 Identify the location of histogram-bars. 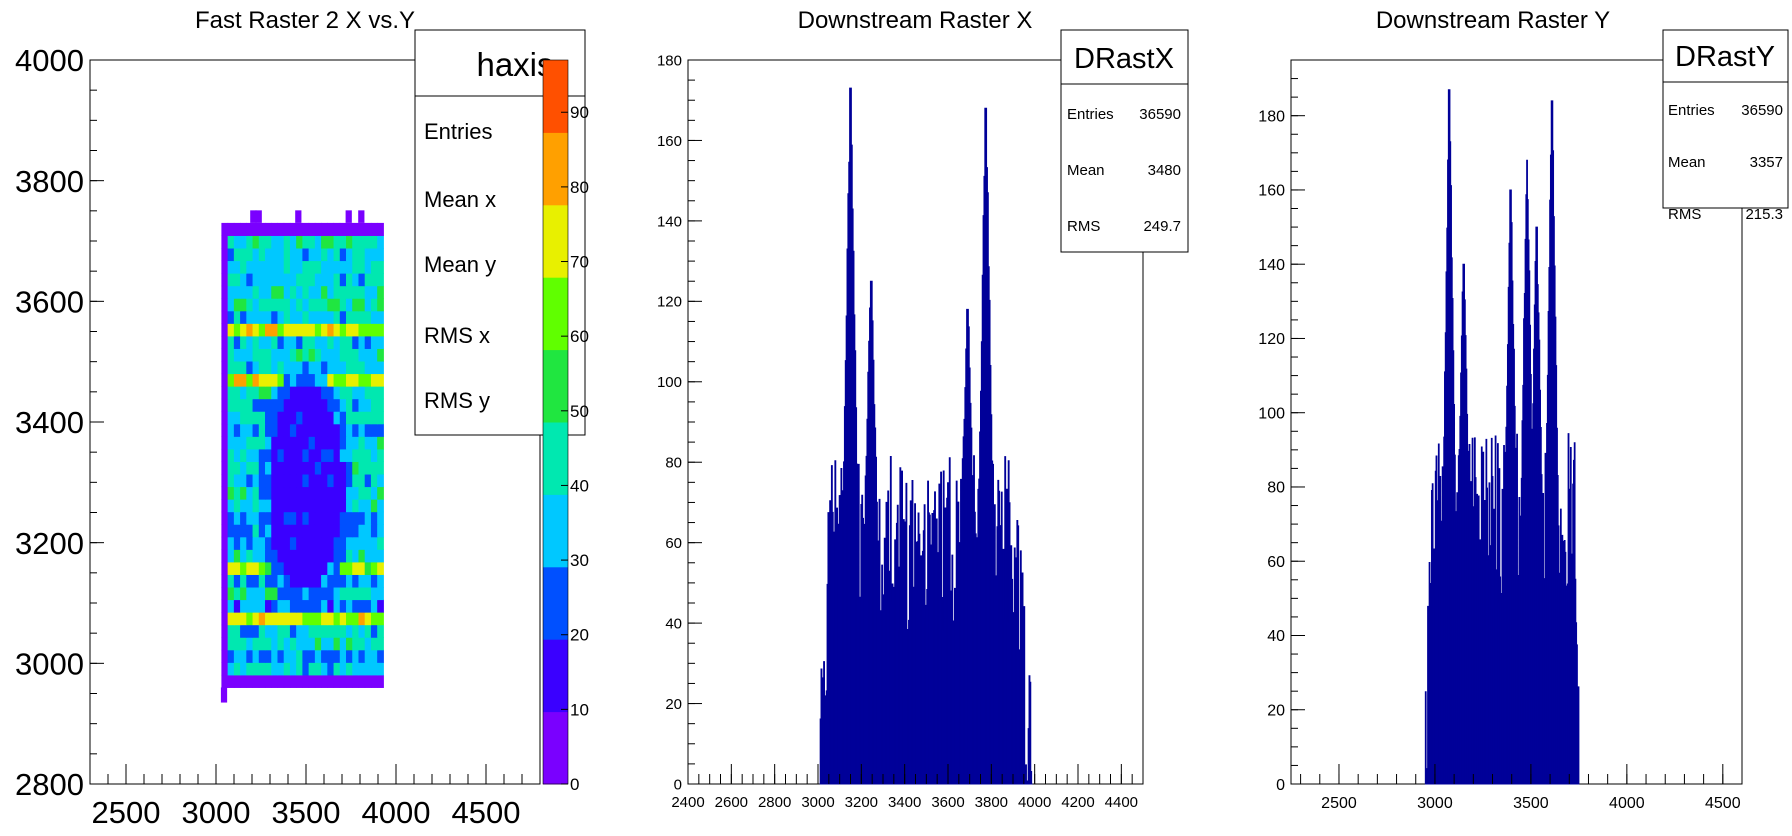
(926, 436).